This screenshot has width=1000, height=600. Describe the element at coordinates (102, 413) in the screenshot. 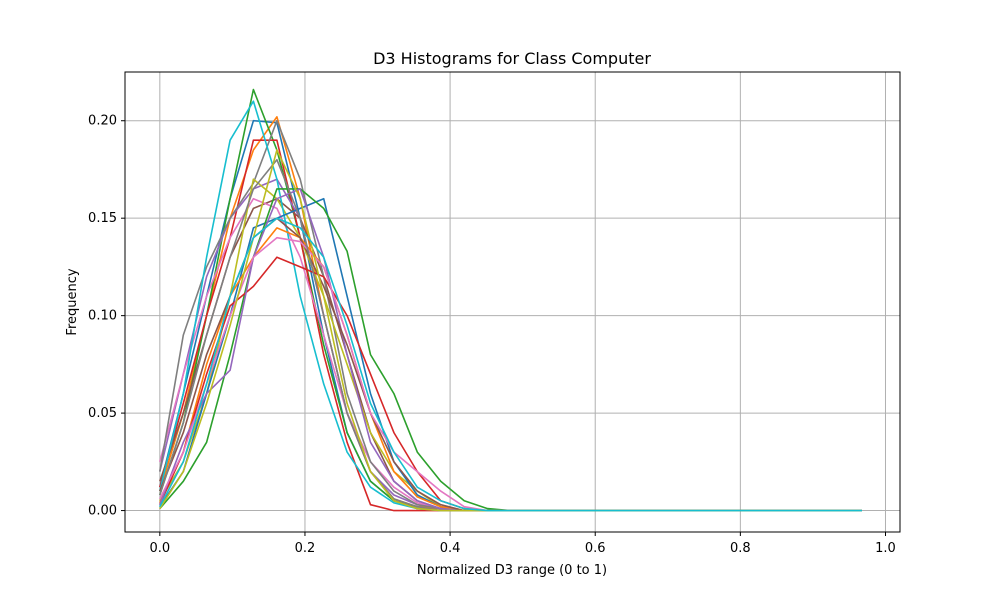

I see `y-tick-label: 0.05` at that location.